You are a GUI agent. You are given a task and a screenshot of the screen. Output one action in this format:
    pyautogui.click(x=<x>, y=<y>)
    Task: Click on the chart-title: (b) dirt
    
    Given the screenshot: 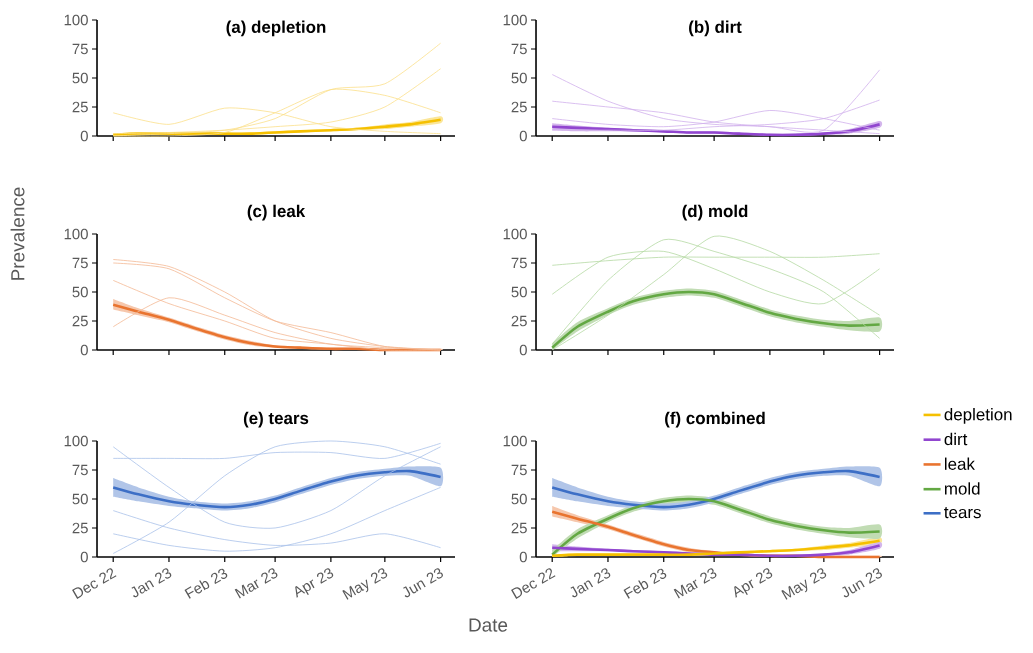 What is the action you would take?
    pyautogui.click(x=715, y=28)
    